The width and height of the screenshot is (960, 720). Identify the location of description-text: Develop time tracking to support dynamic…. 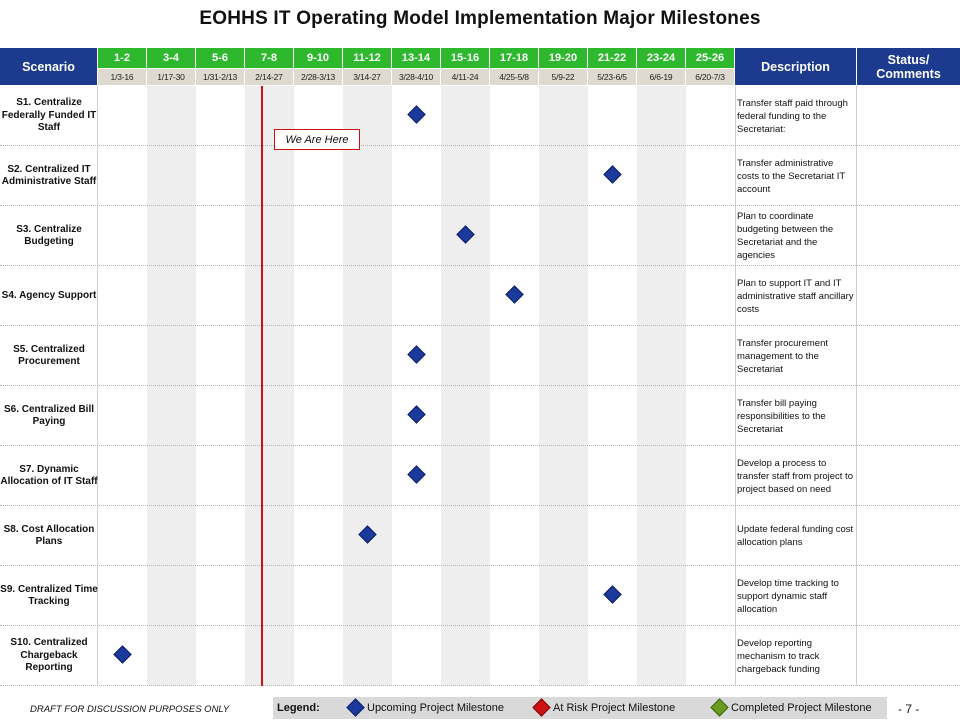
(796, 596).